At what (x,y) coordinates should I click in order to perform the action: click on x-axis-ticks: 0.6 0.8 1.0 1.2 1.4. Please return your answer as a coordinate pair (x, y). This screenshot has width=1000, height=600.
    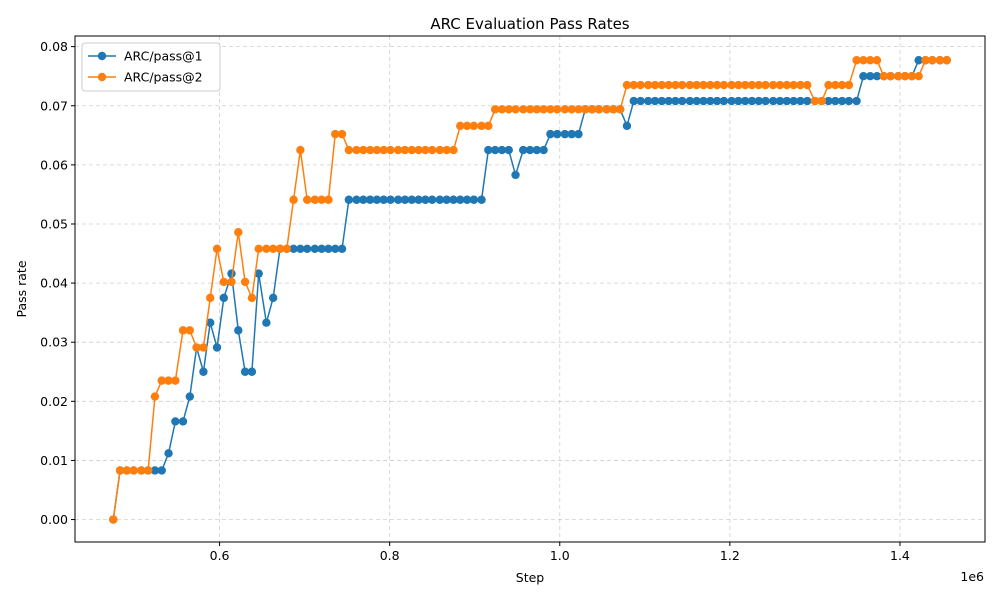
    Looking at the image, I should click on (560, 552).